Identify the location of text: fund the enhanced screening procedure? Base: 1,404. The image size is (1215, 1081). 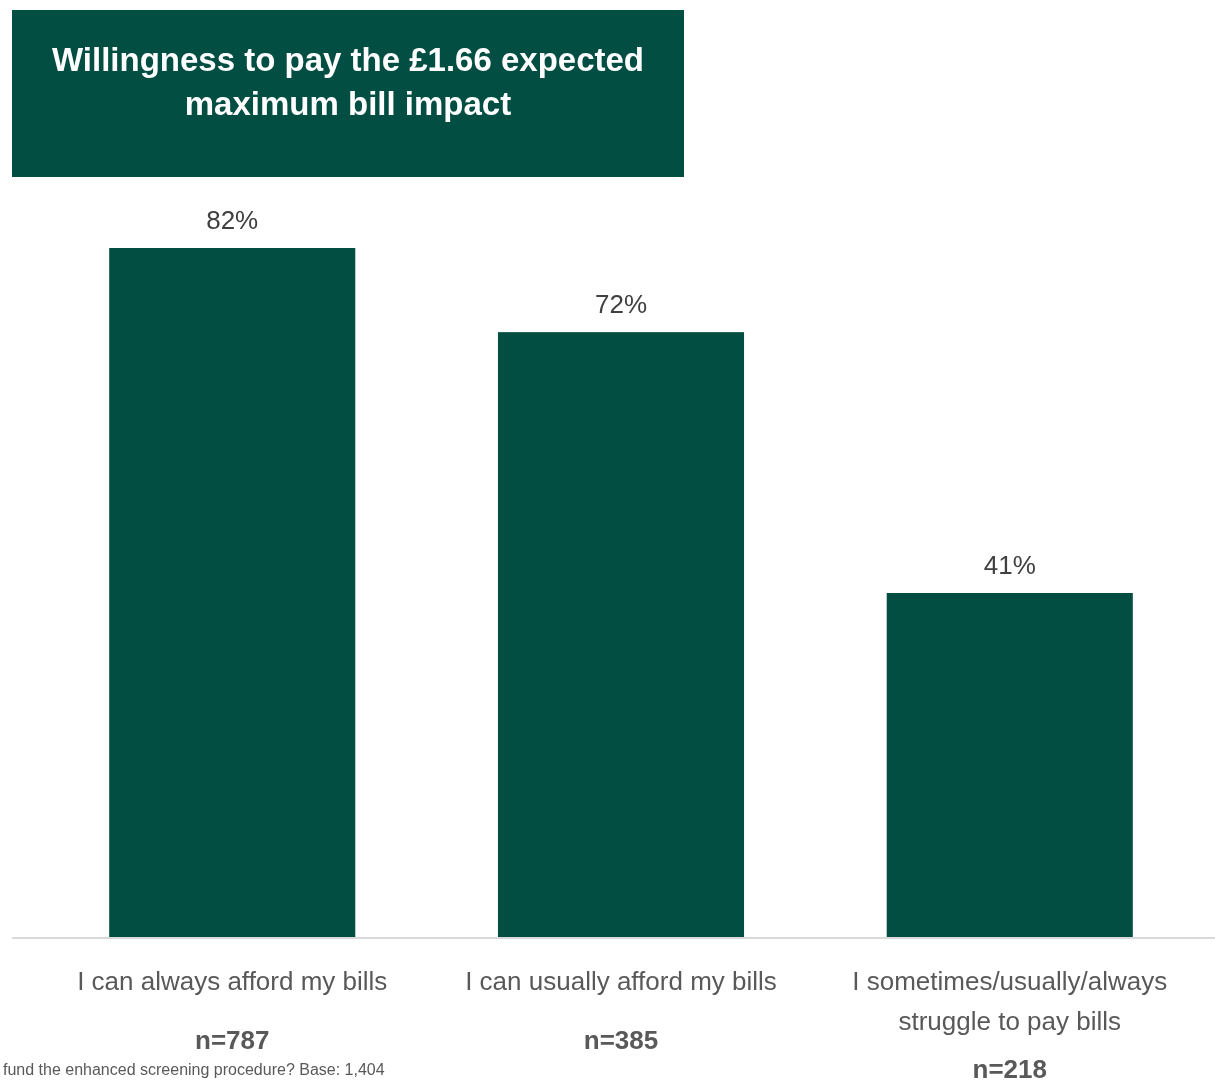
(194, 1069).